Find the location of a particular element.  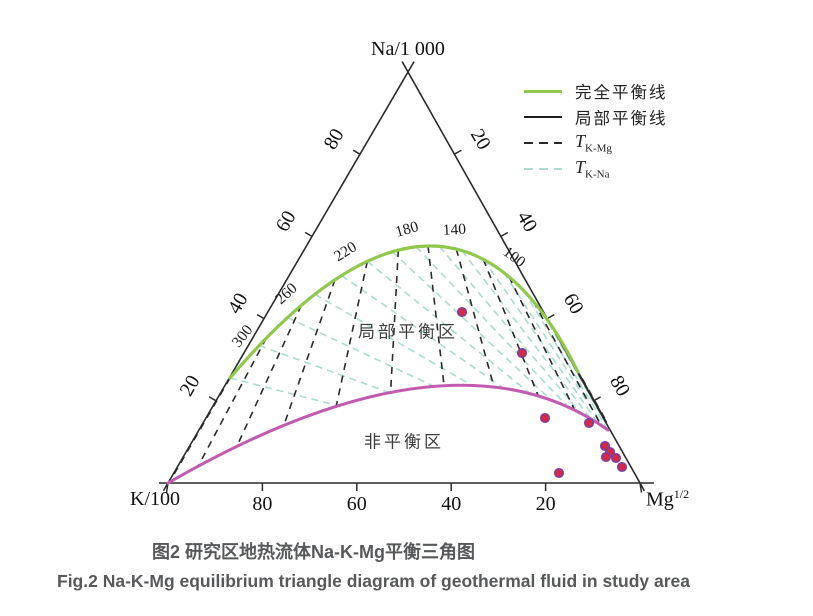

partial-equilibrium-curve is located at coordinates (388, 434).